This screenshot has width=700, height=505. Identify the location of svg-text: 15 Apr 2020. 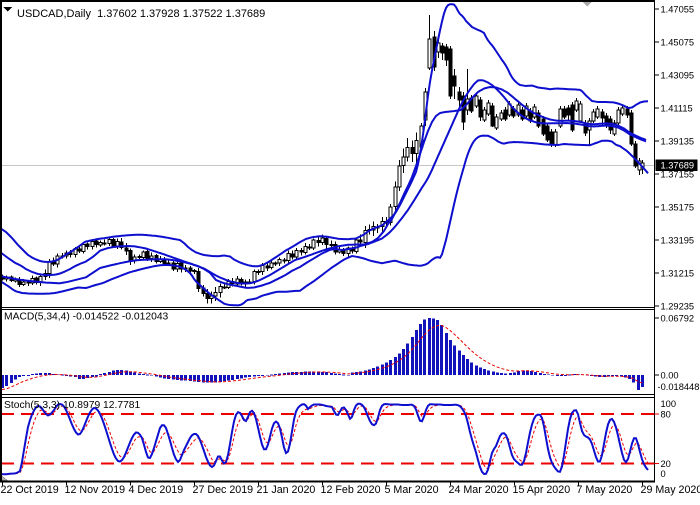
(542, 490).